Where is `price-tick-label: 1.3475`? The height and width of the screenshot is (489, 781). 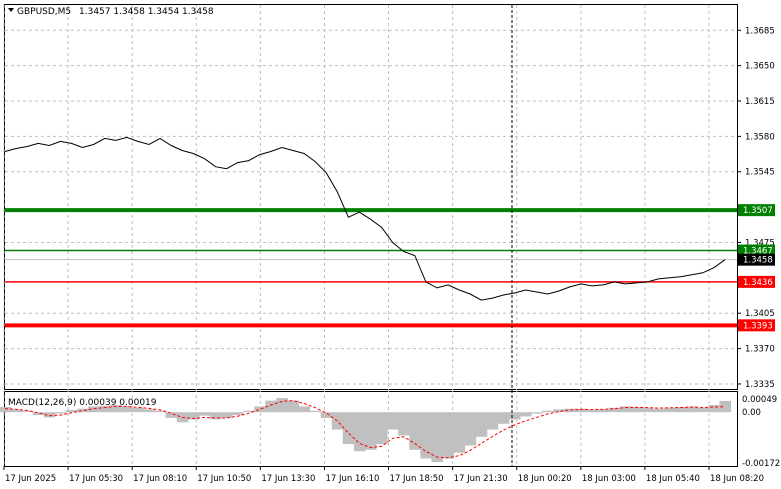 price-tick-label: 1.3475 is located at coordinates (760, 243).